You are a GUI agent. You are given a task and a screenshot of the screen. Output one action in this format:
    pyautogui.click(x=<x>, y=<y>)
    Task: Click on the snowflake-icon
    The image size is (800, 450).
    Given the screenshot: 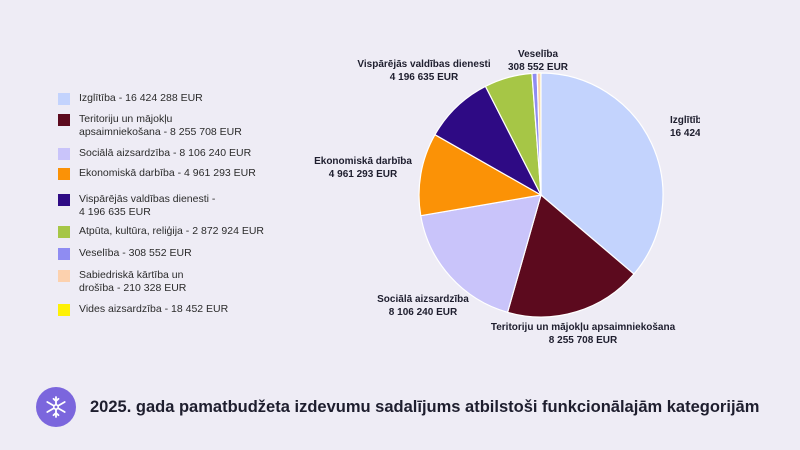 What is the action you would take?
    pyautogui.click(x=56, y=407)
    